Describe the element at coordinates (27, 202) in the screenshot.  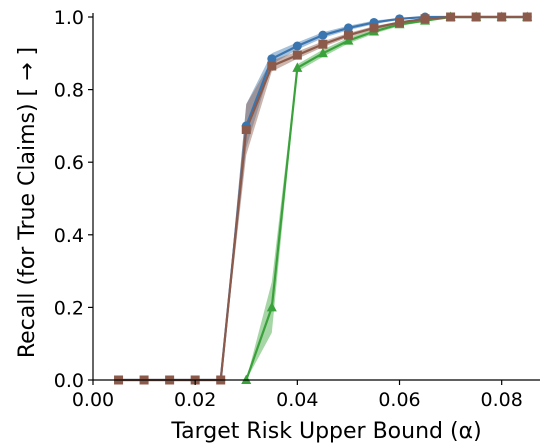
I see `y-axis-label: Recall (for True Claims) [ → ]` at that location.